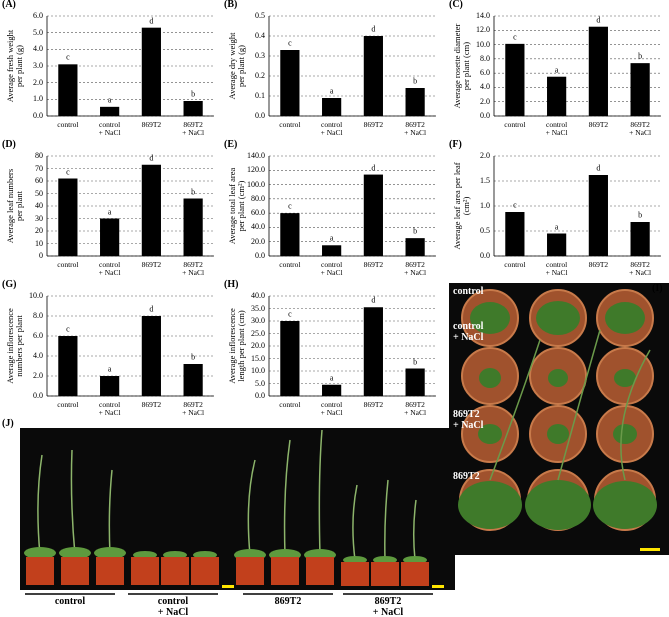 This screenshot has height=617, width=669. I want to click on y-tick-label: 0, so click(41, 255).